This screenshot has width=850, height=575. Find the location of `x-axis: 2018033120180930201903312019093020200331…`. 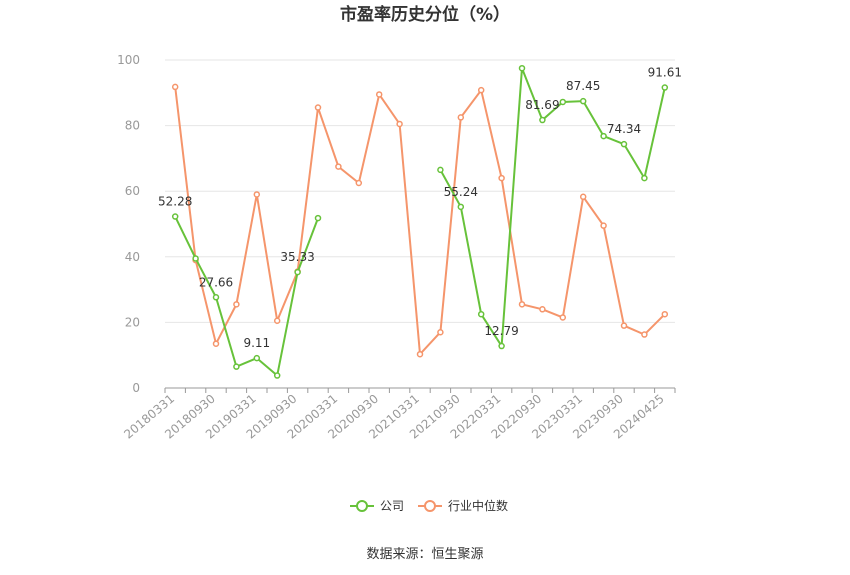

x-axis: 2018033120180930201903312019093020200331… is located at coordinates (398, 414).